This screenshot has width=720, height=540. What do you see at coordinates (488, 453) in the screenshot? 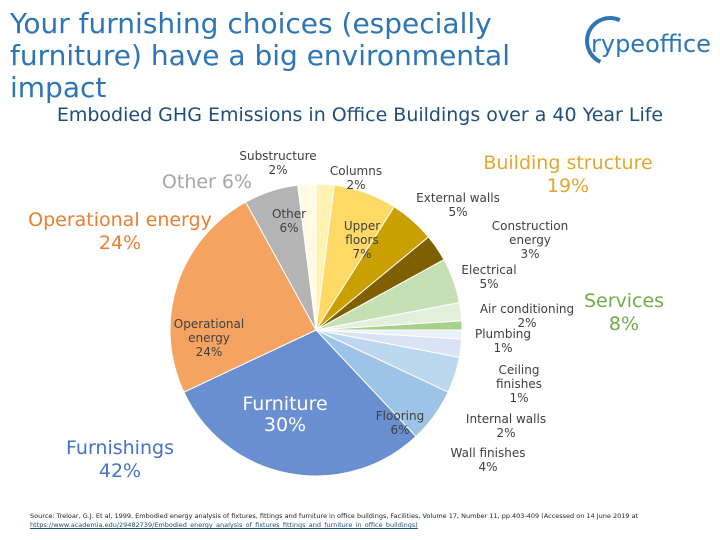
I see `slice-label-line: Wall finishes` at bounding box center [488, 453].